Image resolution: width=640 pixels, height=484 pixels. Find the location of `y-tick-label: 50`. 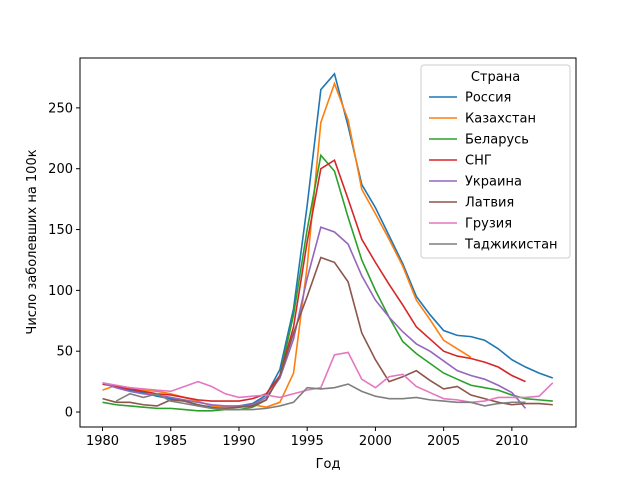

y-tick-label: 50 is located at coordinates (64, 352).